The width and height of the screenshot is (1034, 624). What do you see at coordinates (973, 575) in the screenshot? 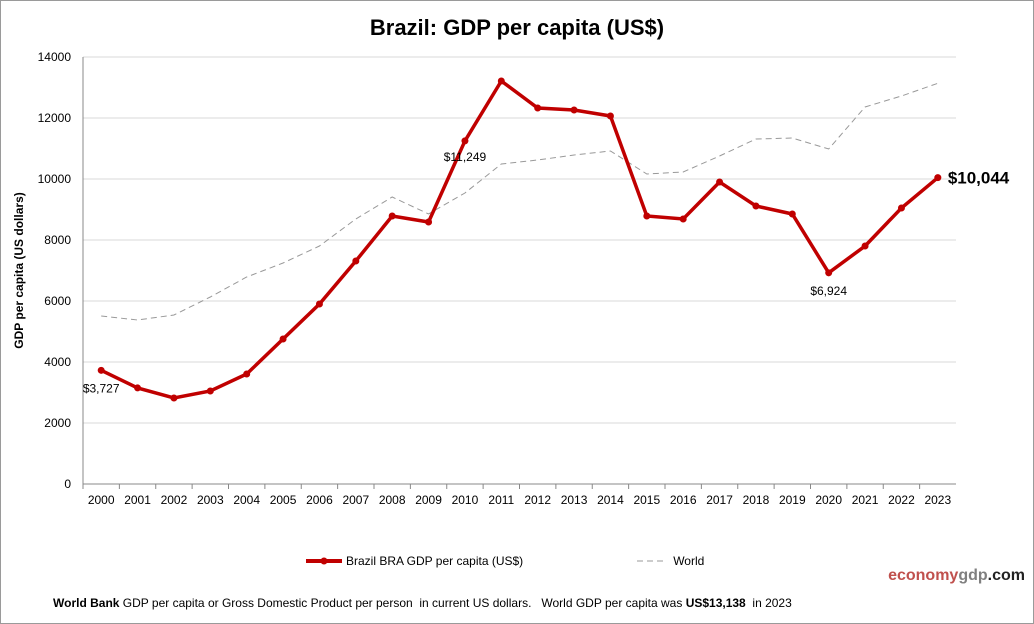
I see `brand-part-2: gdp` at bounding box center [973, 575].